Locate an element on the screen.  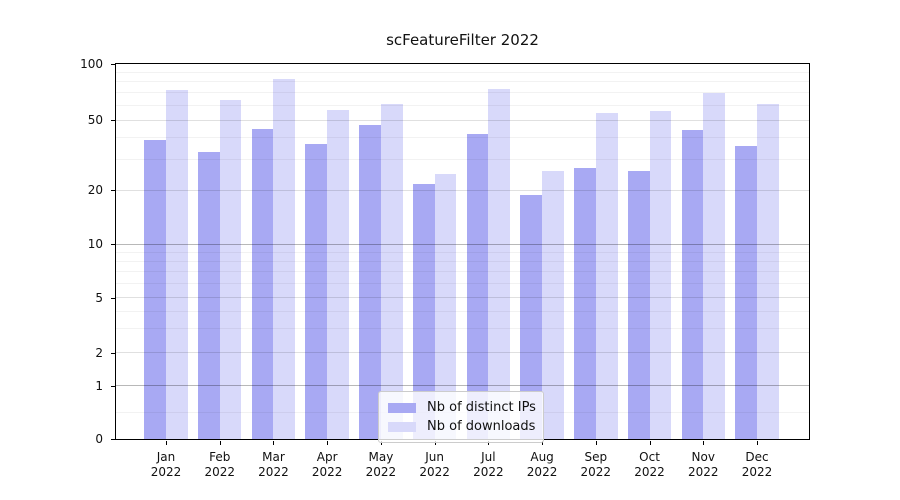
legend: Nb of distinct IPs Nb of downloads is located at coordinates (461, 417).